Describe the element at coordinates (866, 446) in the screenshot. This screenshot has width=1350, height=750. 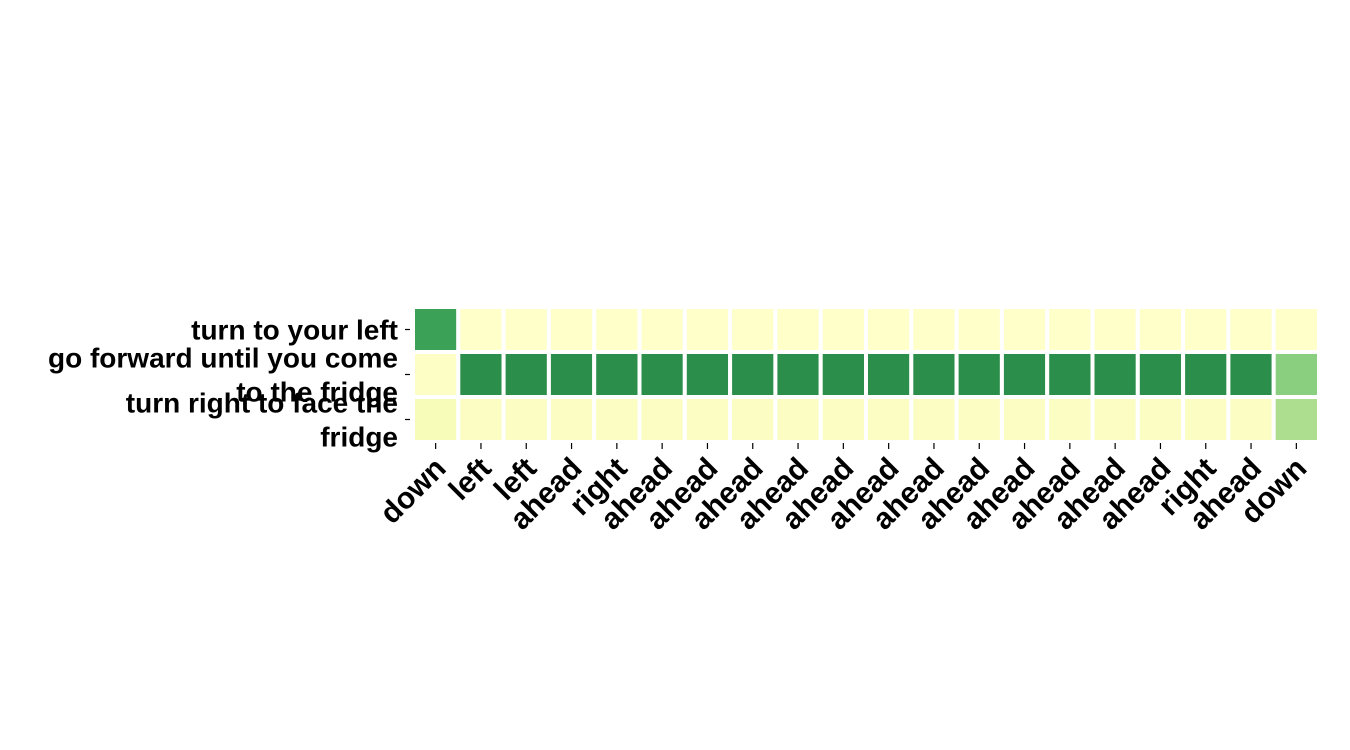
I see `column-ticks` at that location.